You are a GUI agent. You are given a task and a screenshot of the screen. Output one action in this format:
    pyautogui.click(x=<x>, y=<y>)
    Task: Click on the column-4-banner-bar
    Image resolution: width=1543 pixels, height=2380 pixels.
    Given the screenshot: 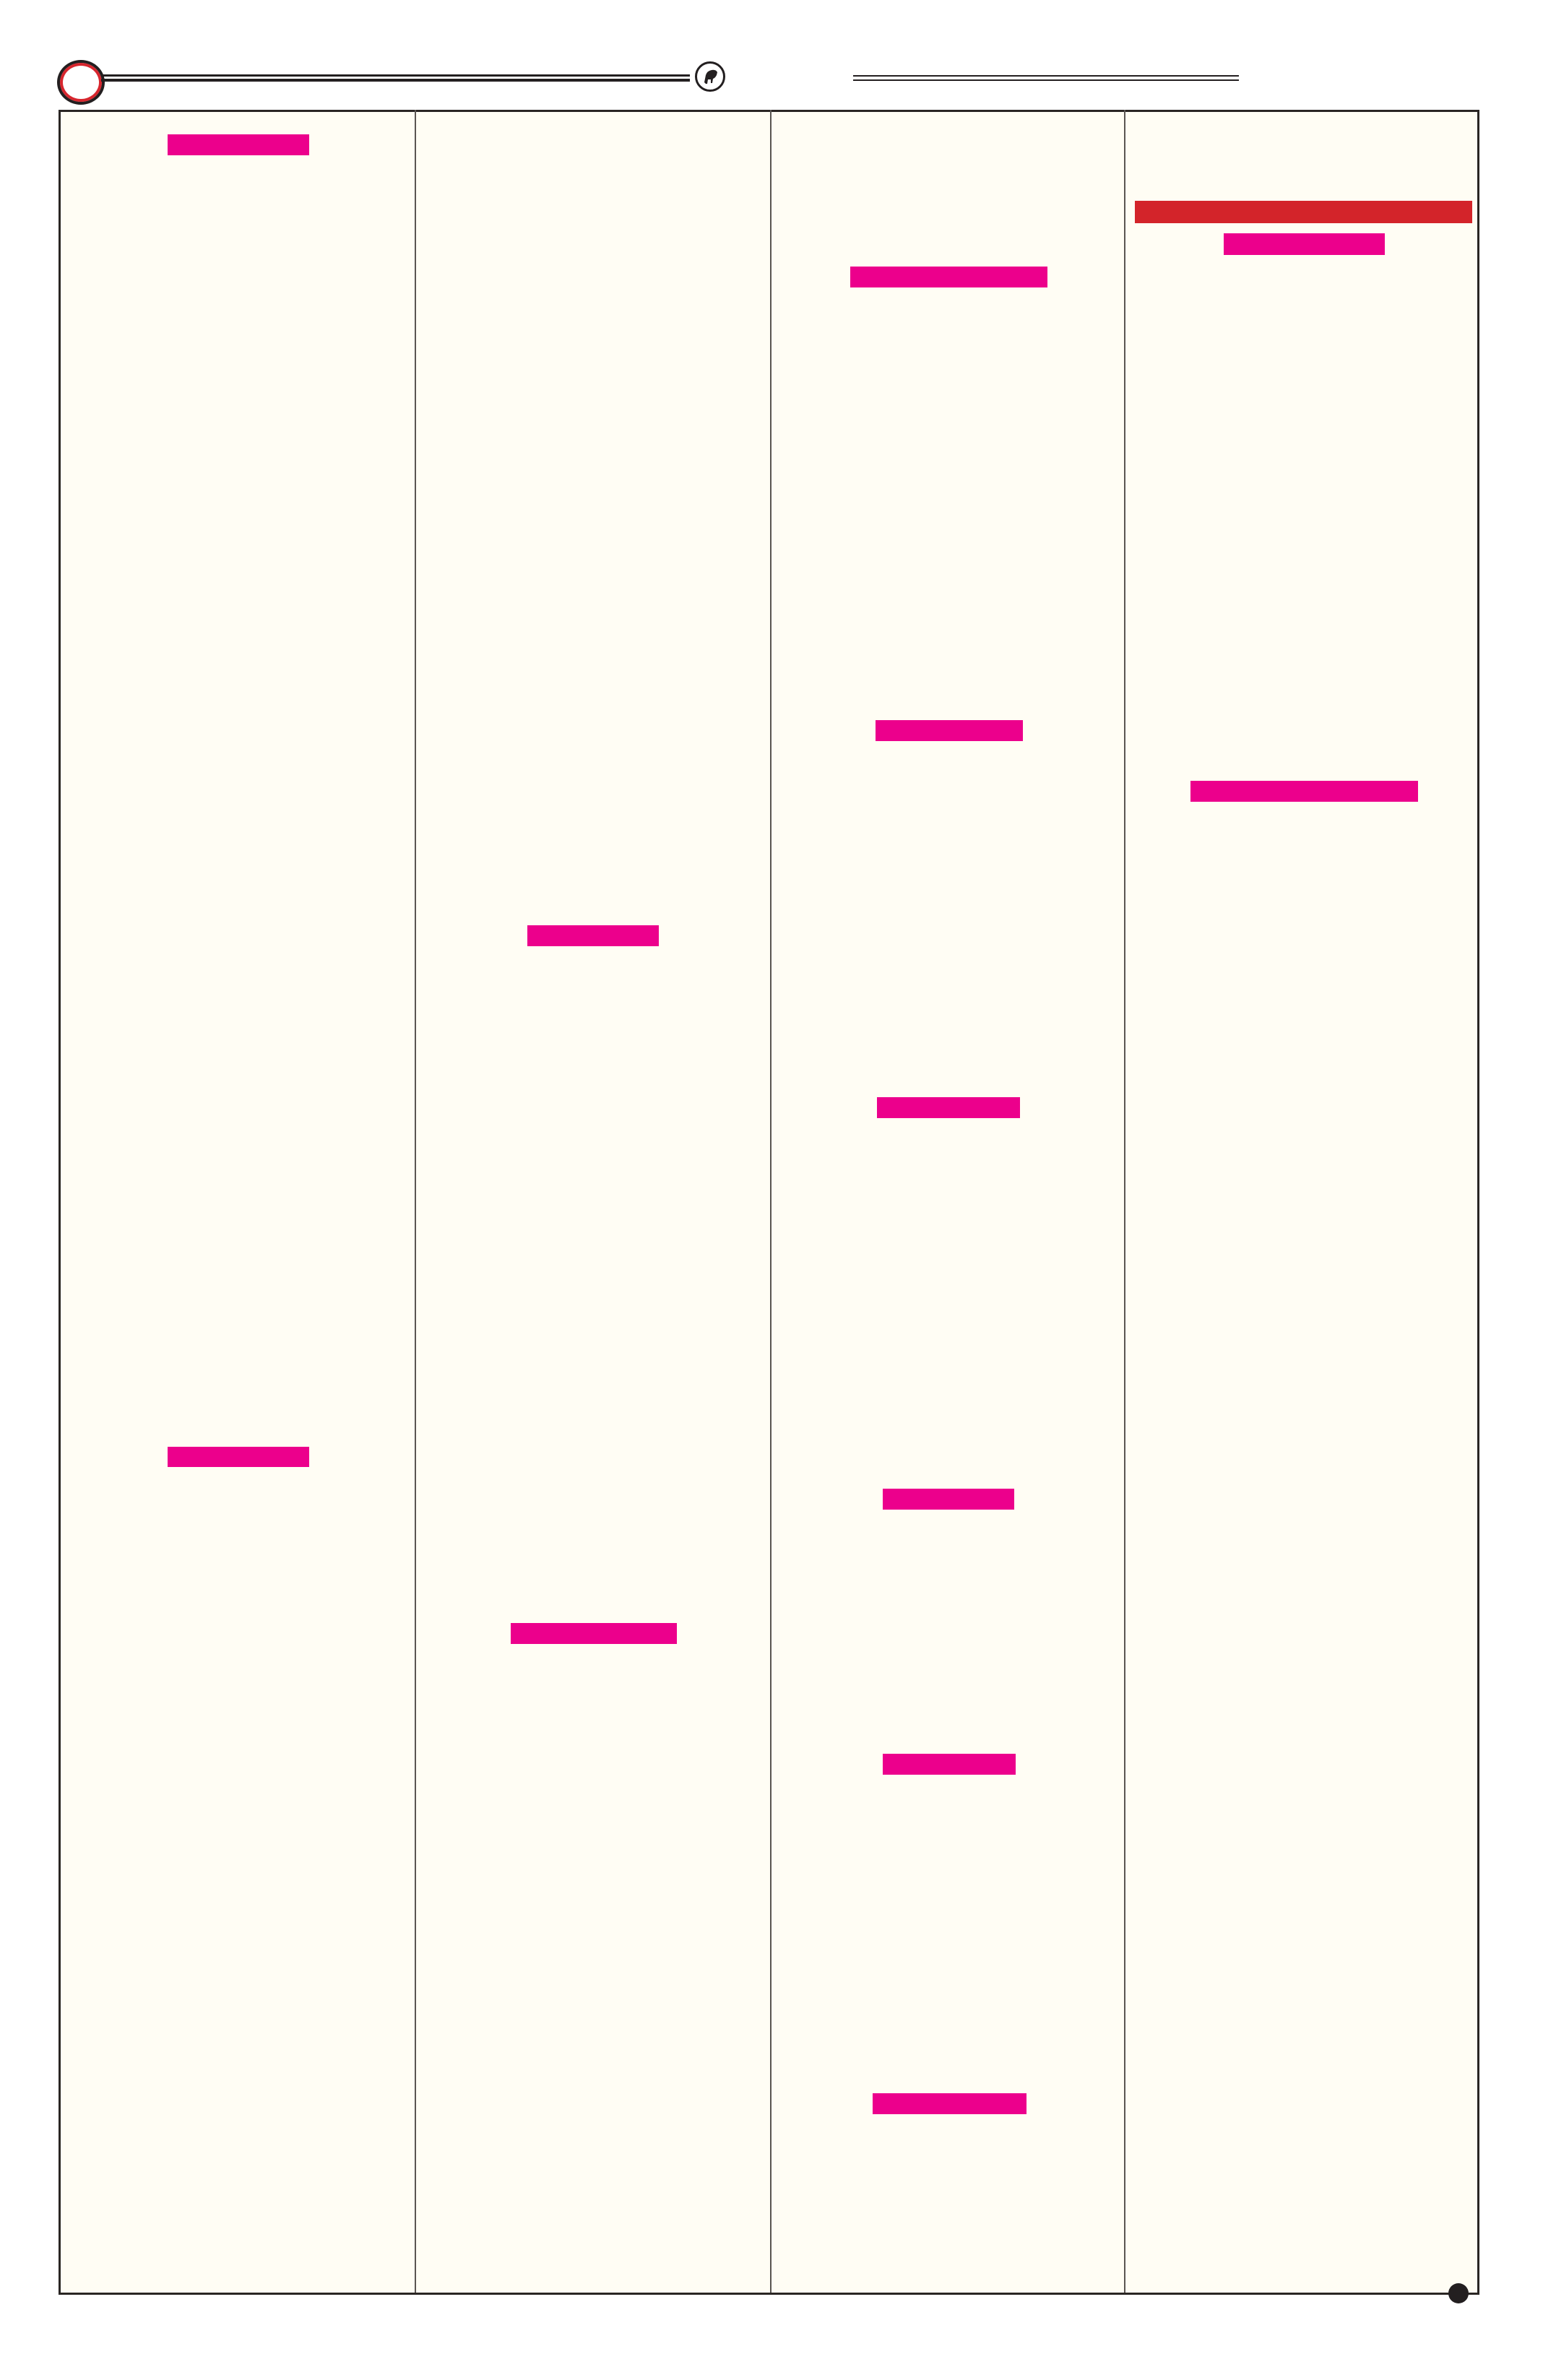 What is the action you would take?
    pyautogui.click(x=1303, y=212)
    